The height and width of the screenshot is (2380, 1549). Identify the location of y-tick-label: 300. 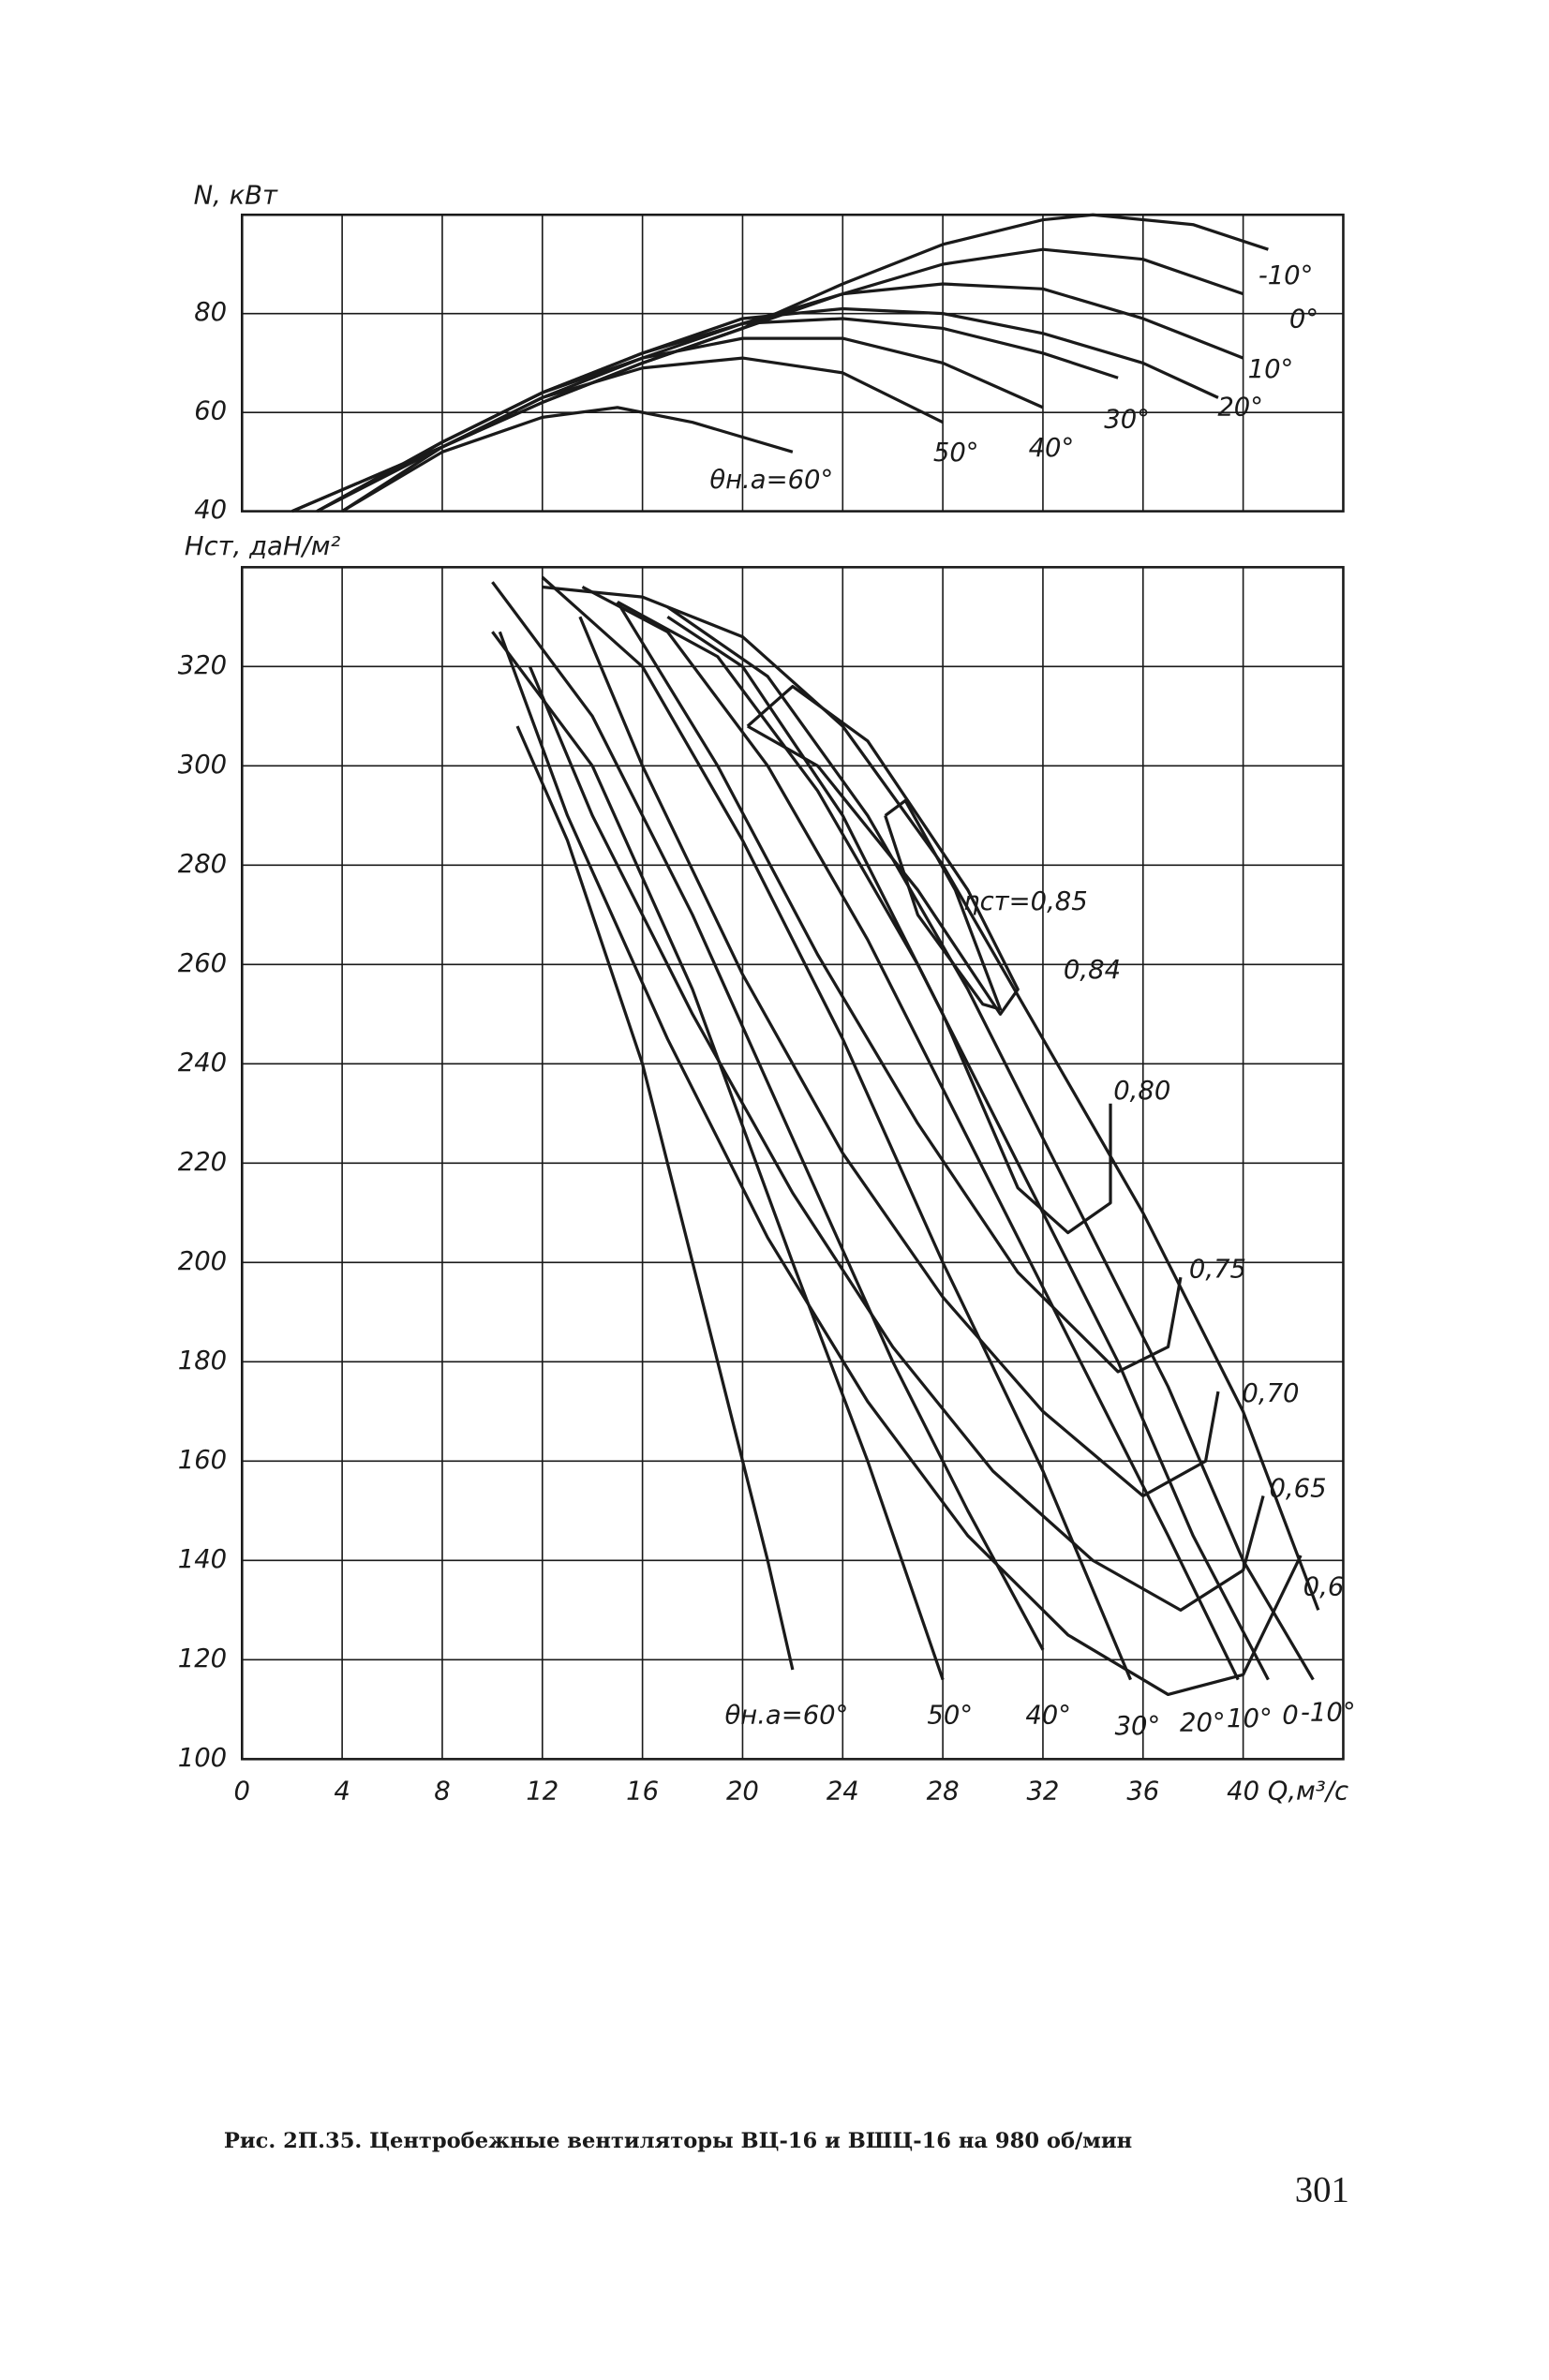
(203, 765).